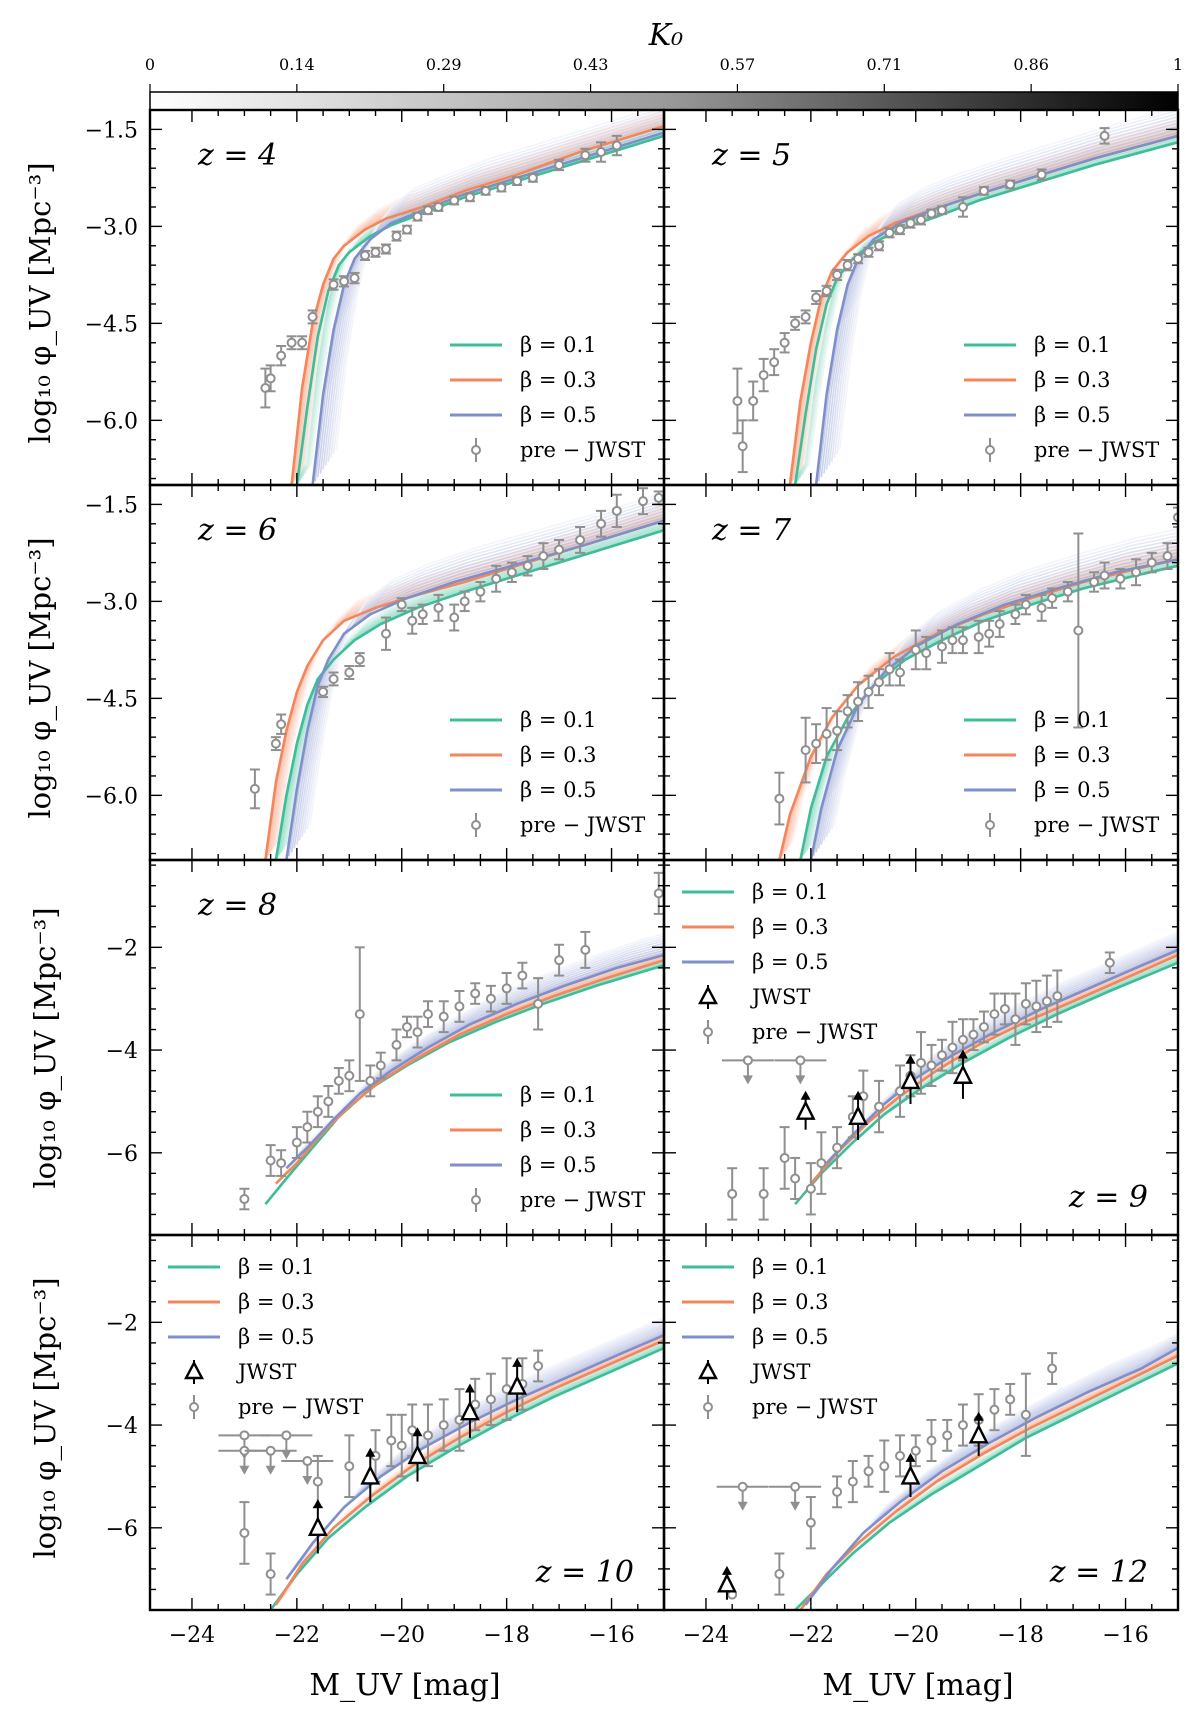  What do you see at coordinates (1020, 1635) in the screenshot?
I see `x-tick-label: −18` at bounding box center [1020, 1635].